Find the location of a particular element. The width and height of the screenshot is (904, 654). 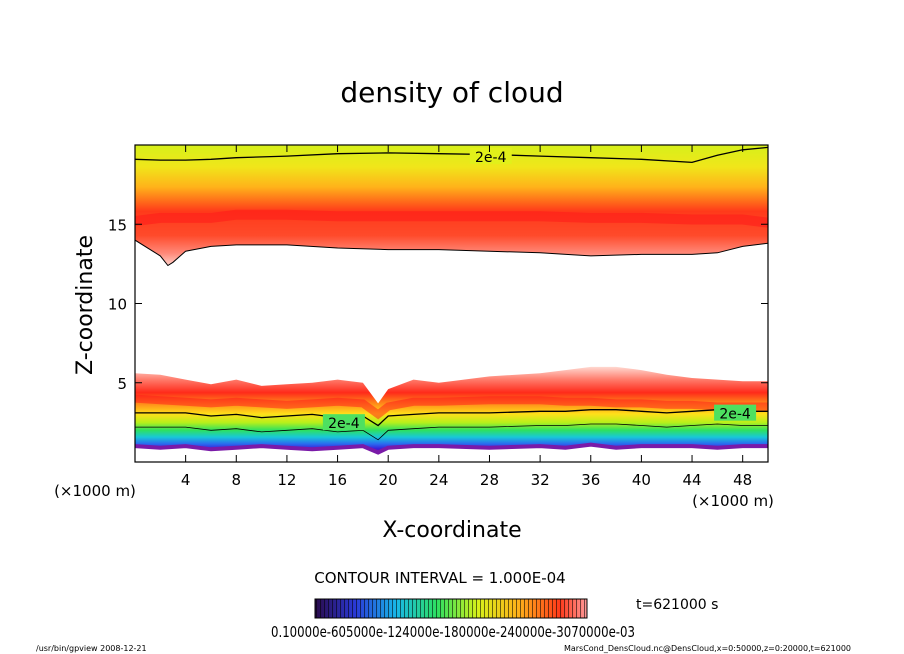

x-tick-label: 8 is located at coordinates (237, 480).